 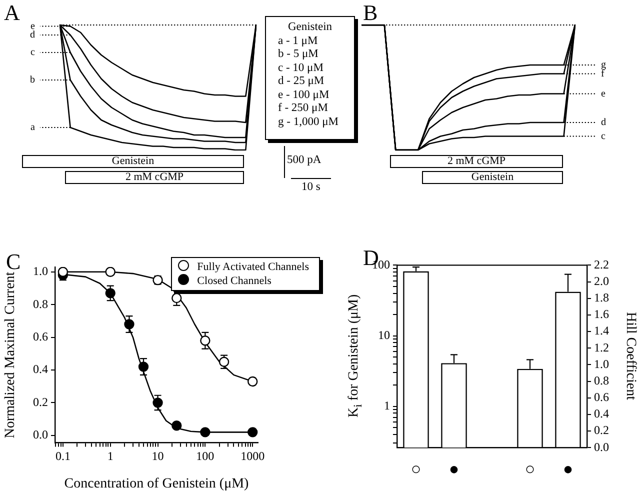 What do you see at coordinates (384, 335) in the screenshot?
I see `y-tick-label: 10` at bounding box center [384, 335].